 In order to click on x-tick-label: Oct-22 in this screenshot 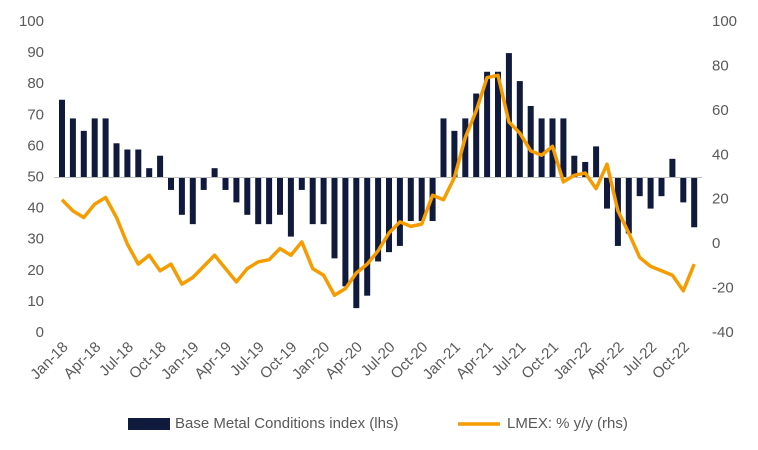, I will do `click(671, 361)`.